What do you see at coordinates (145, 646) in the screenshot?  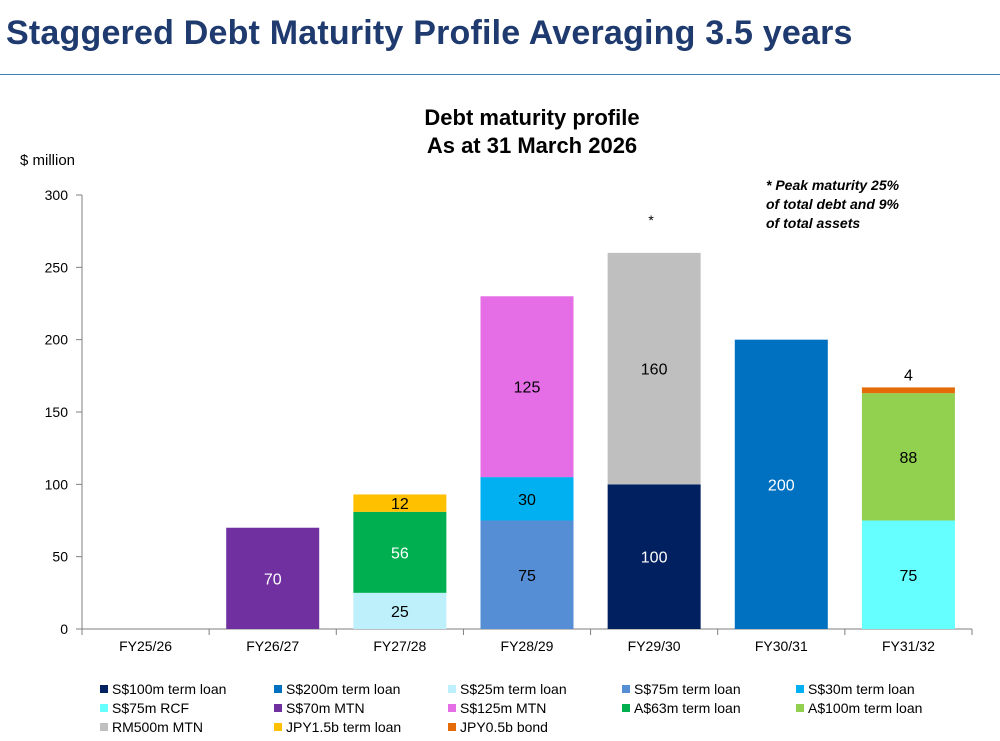 I see `x-tick-label: FY25/26` at bounding box center [145, 646].